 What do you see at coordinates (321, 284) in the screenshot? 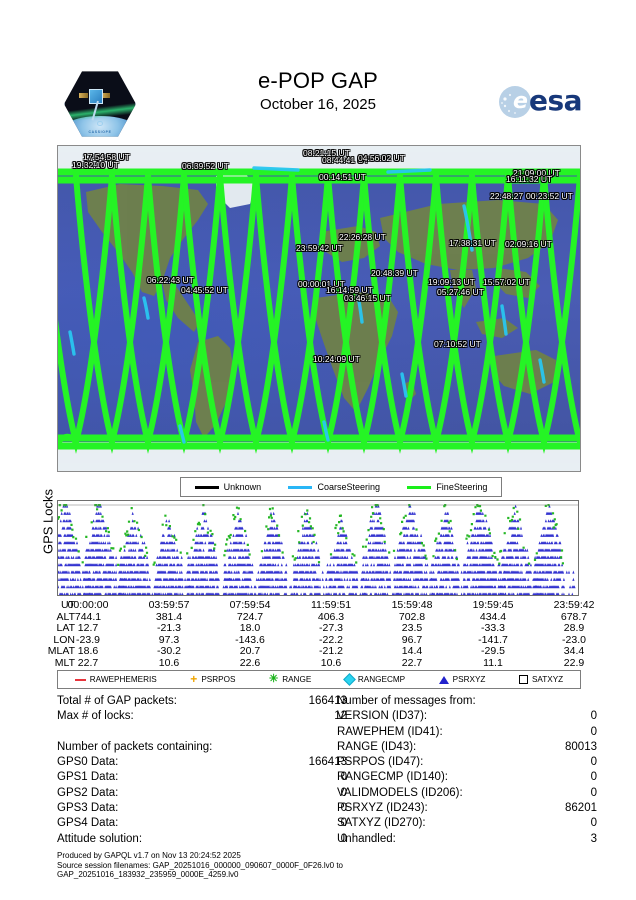
I see `pass-time-label: 00:00:01 UT` at bounding box center [321, 284].